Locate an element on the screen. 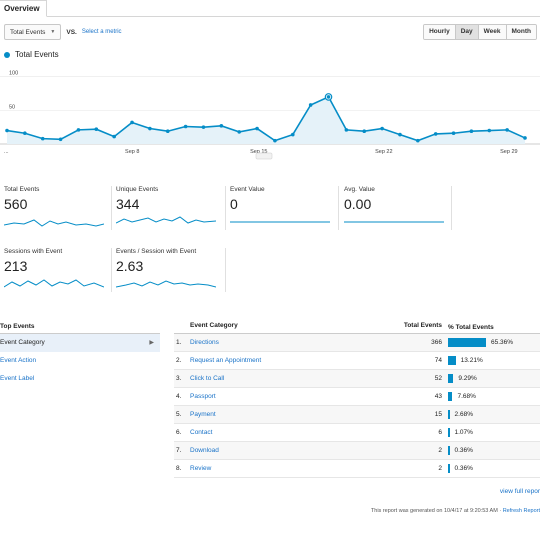  granularity-toggle: Hourly Day Week Month is located at coordinates (480, 32).